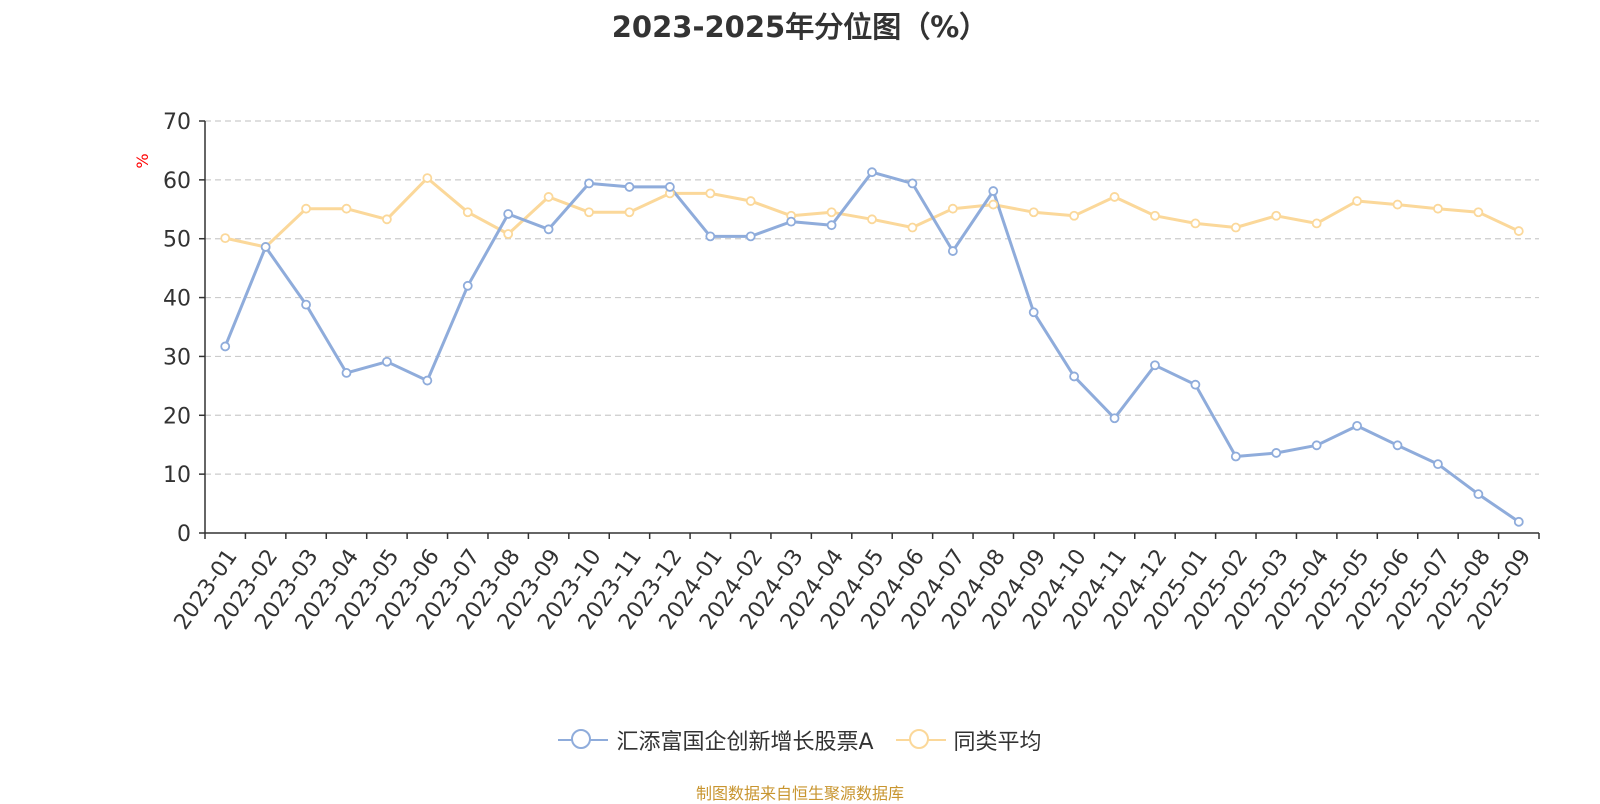  I want to click on y-tick-label: 30, so click(177, 357).